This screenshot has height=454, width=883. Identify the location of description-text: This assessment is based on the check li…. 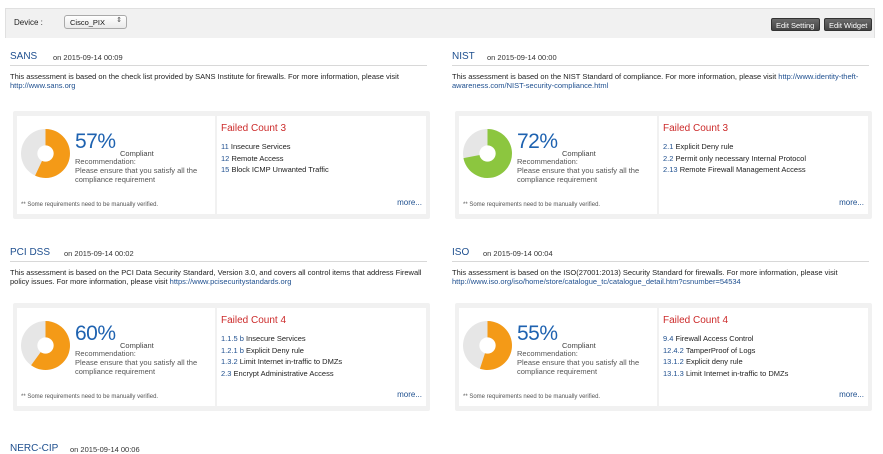
(204, 76).